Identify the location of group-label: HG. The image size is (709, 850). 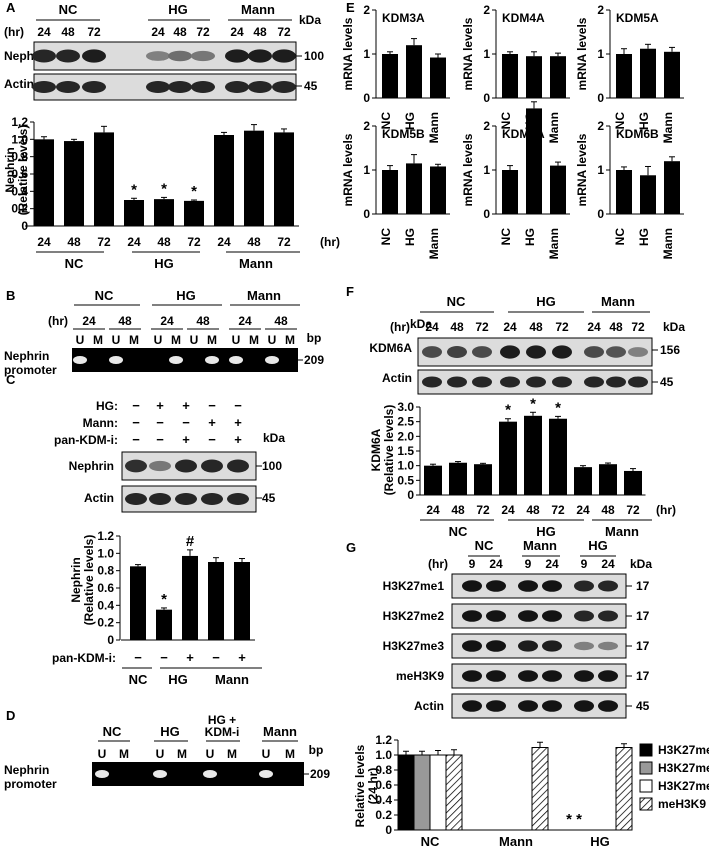
(186, 295).